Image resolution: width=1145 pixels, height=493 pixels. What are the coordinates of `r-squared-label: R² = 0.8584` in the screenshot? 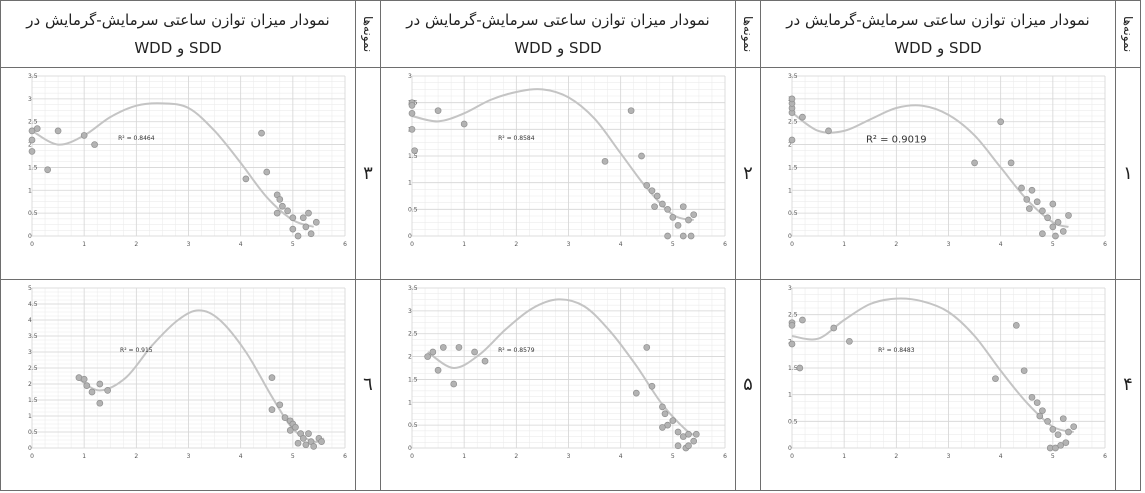 It's located at (516, 138).